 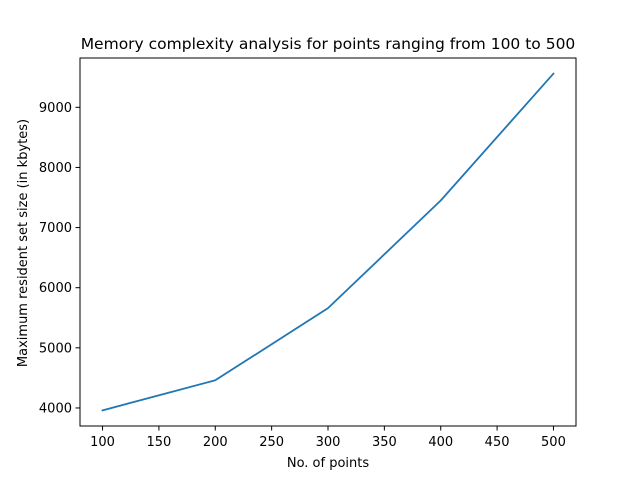 I want to click on y-tick-label: 5000, so click(x=55, y=348).